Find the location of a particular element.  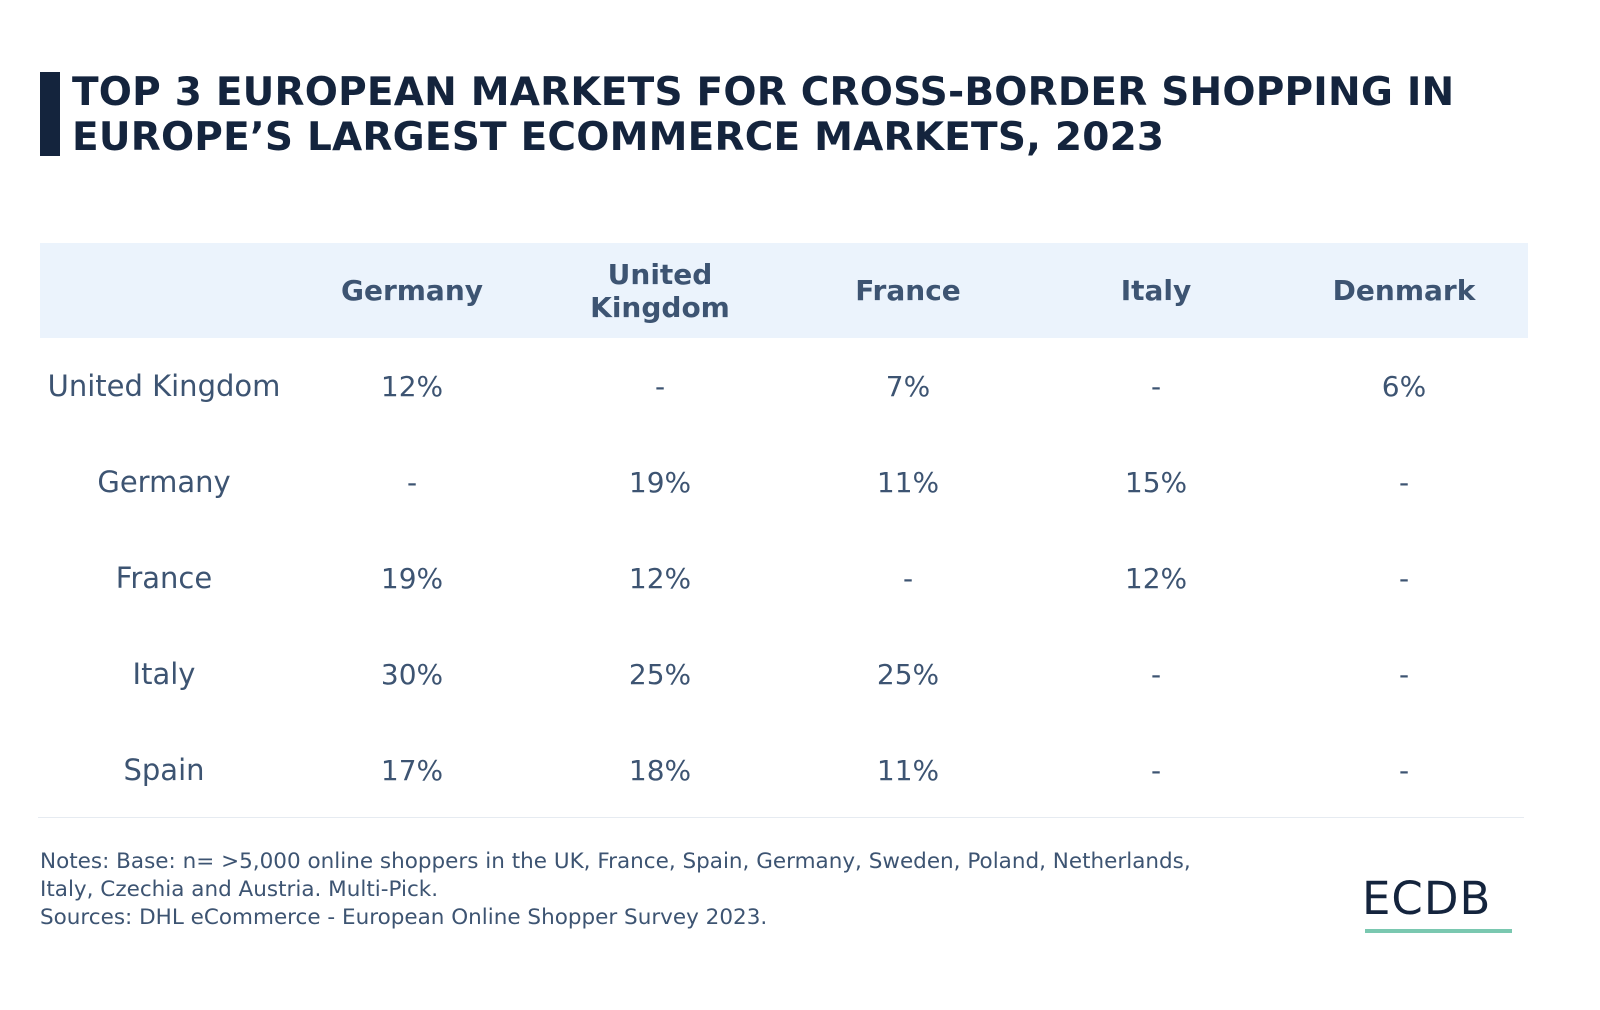

table-row: France 19% 12% - 12% - is located at coordinates (784, 578).